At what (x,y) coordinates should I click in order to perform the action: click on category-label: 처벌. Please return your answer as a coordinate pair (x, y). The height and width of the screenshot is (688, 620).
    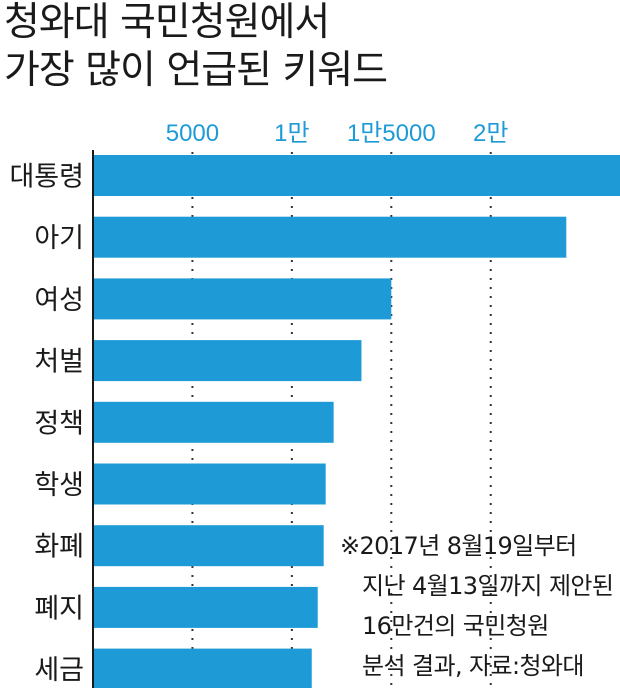
    Looking at the image, I should click on (59, 362).